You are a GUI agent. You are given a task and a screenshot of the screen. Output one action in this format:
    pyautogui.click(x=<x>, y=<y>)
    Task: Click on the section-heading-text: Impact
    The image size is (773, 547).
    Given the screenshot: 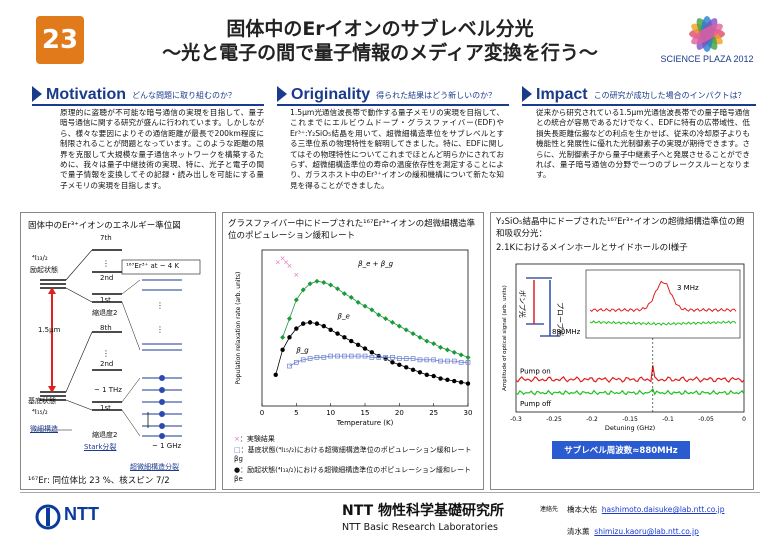 What is the action you would take?
    pyautogui.click(x=562, y=94)
    